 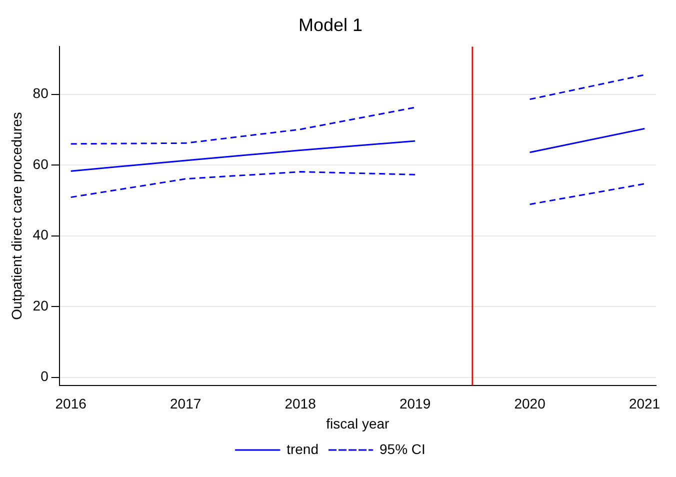 What do you see at coordinates (530, 404) in the screenshot?
I see `x-tick-label: 2020` at bounding box center [530, 404].